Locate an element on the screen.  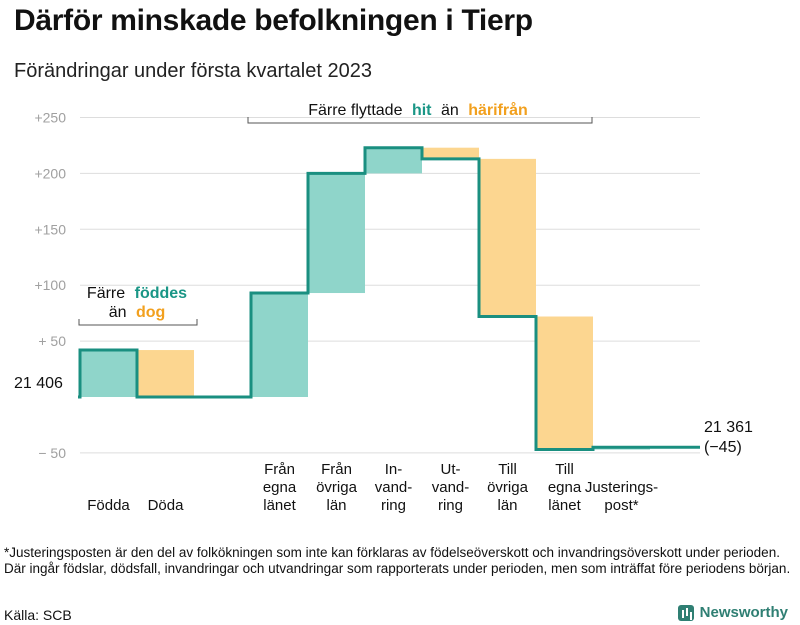
category-label: In-vand-ring is located at coordinates (394, 487).